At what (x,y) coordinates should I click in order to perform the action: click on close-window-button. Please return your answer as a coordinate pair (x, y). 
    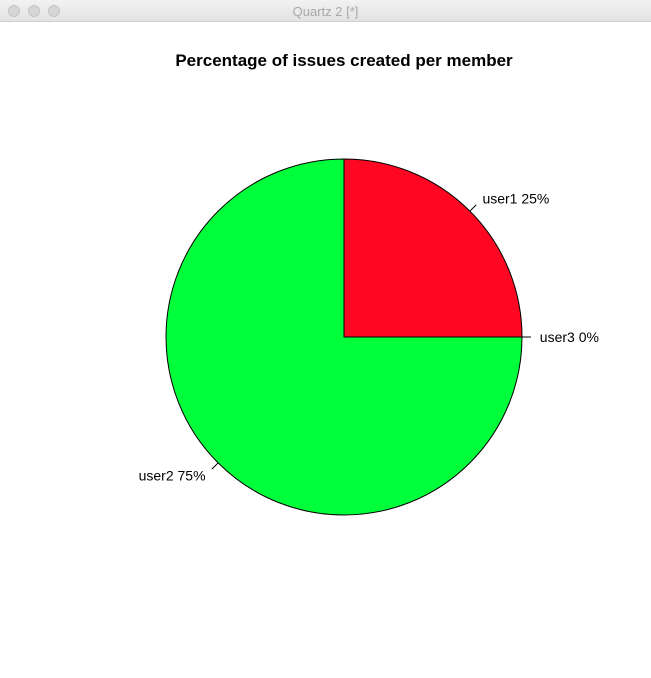
    Looking at the image, I should click on (14, 11).